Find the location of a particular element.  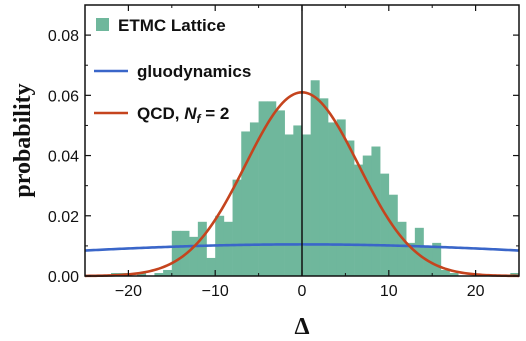

x-tick-label: 0 is located at coordinates (302, 291).